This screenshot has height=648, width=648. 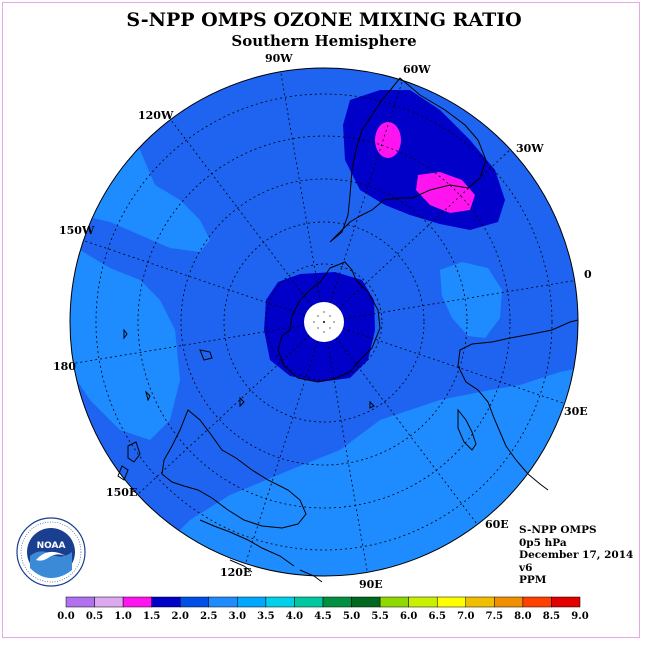 I want to click on pole-dots, so click(x=324, y=322).